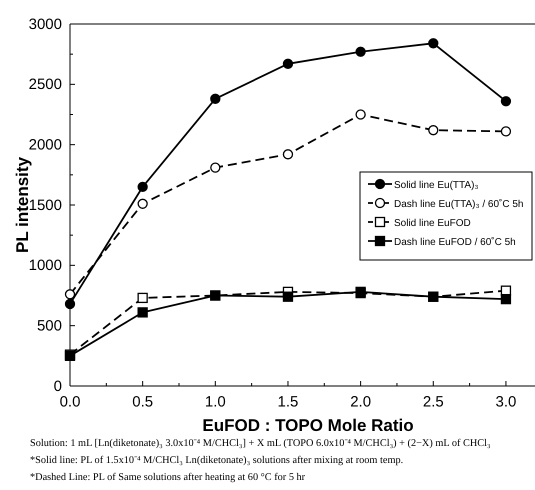  I want to click on legend-label: Dash line Eu(TTA)₃ / 60˚C 5h, so click(459, 204).